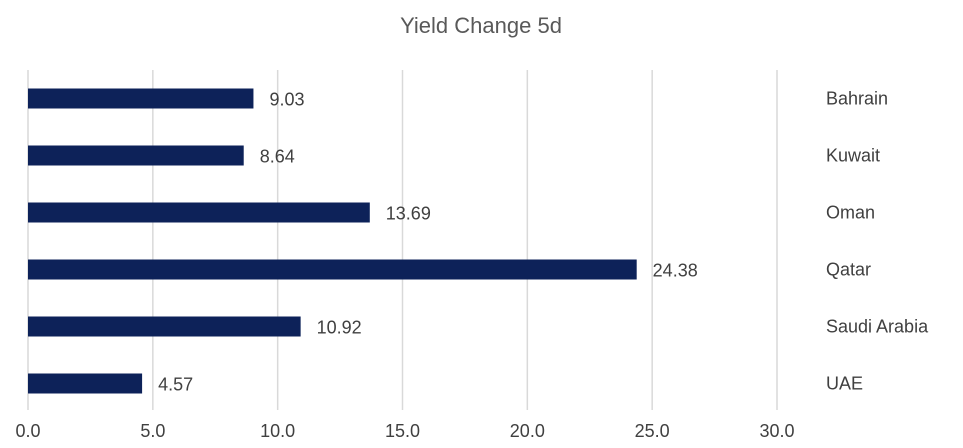 The height and width of the screenshot is (448, 963). What do you see at coordinates (85, 383) in the screenshot?
I see `bar-uae` at bounding box center [85, 383].